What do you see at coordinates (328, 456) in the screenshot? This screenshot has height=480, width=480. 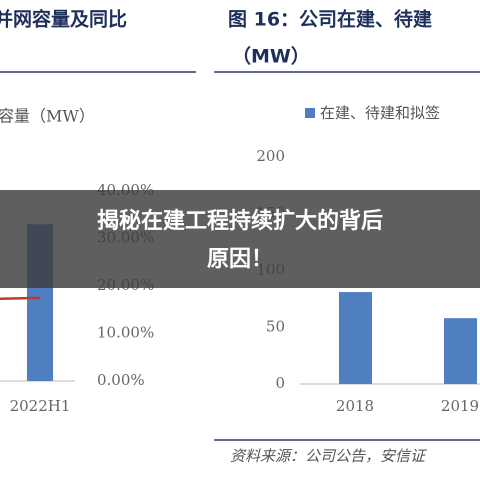 I see `source: 资料来源：公司公告，安信证` at bounding box center [328, 456].